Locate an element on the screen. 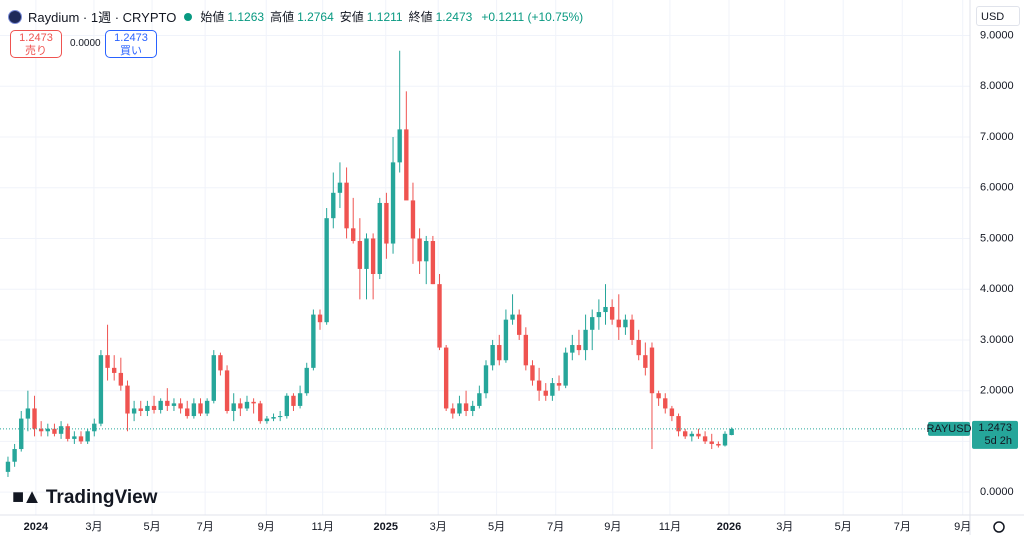  buy-button: 1.2473 買い is located at coordinates (131, 44).